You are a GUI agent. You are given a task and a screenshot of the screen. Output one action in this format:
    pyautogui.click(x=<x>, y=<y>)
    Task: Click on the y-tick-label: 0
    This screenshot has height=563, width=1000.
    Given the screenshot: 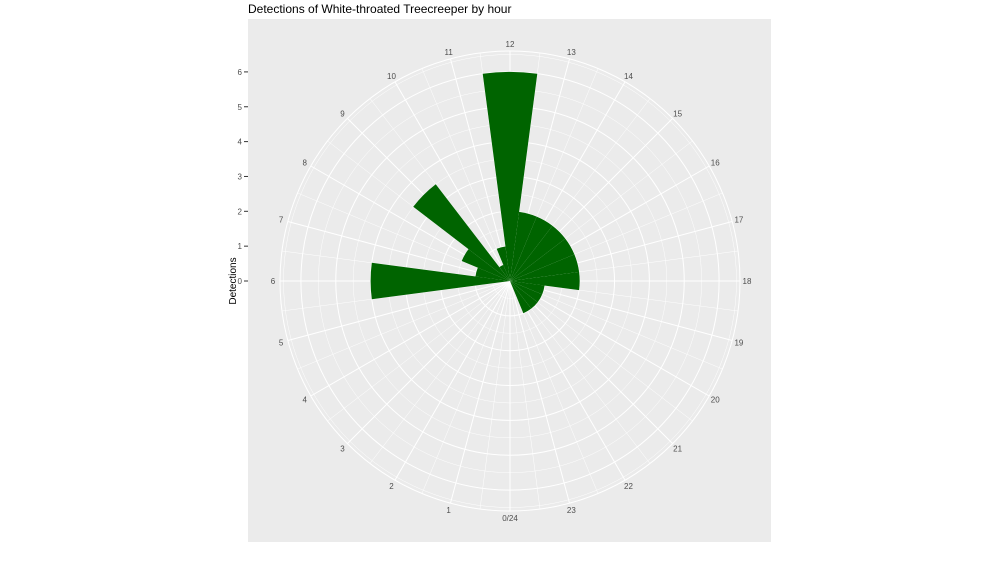 What is the action you would take?
    pyautogui.click(x=240, y=281)
    